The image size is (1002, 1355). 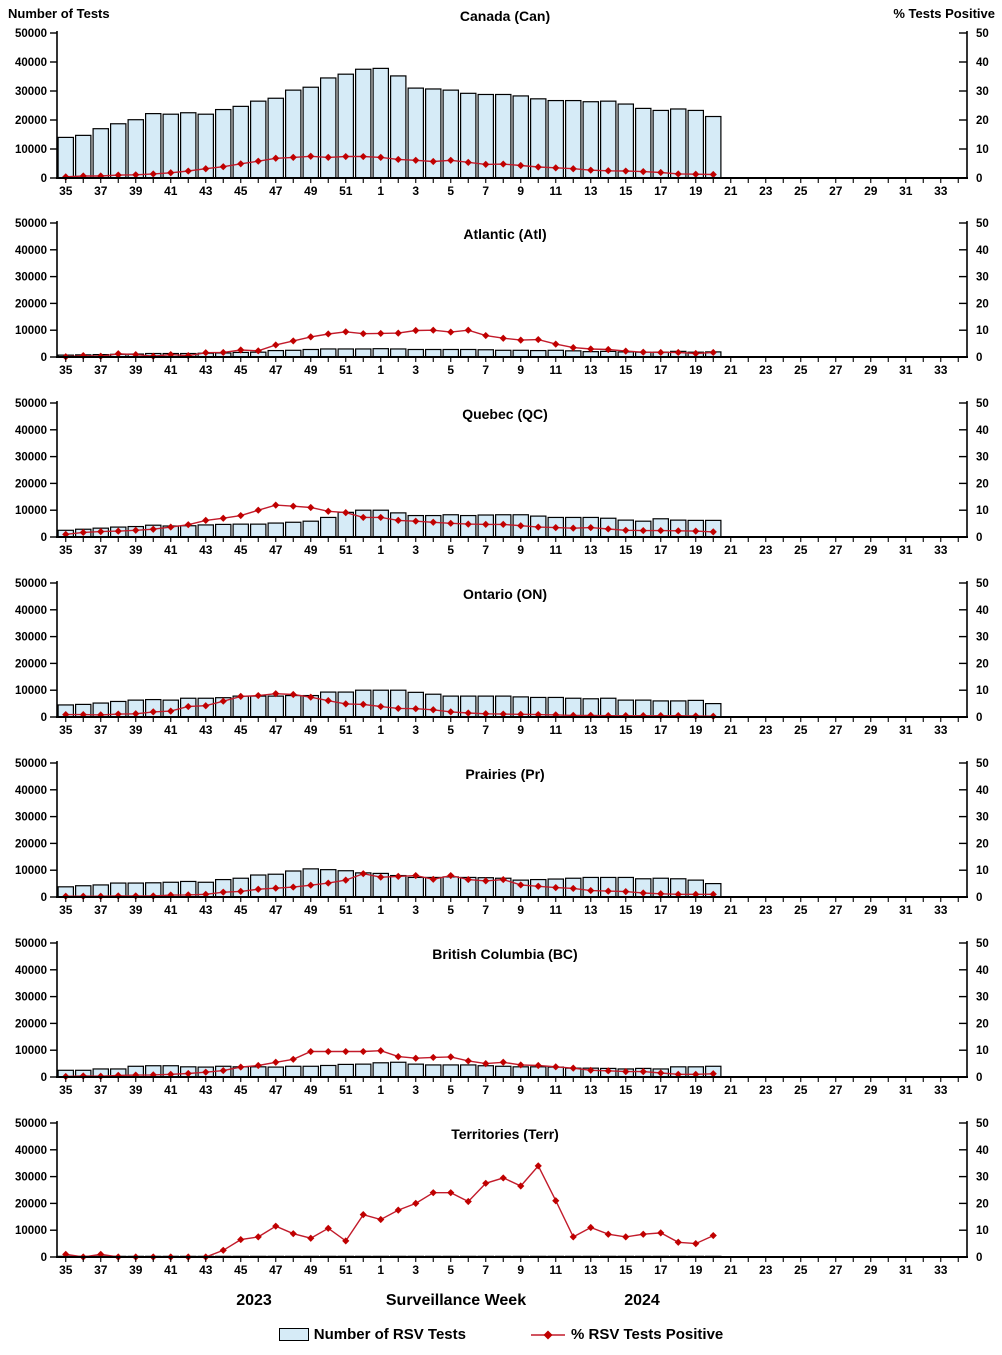 What do you see at coordinates (520, 191) in the screenshot?
I see `week-tick-label: 9` at bounding box center [520, 191].